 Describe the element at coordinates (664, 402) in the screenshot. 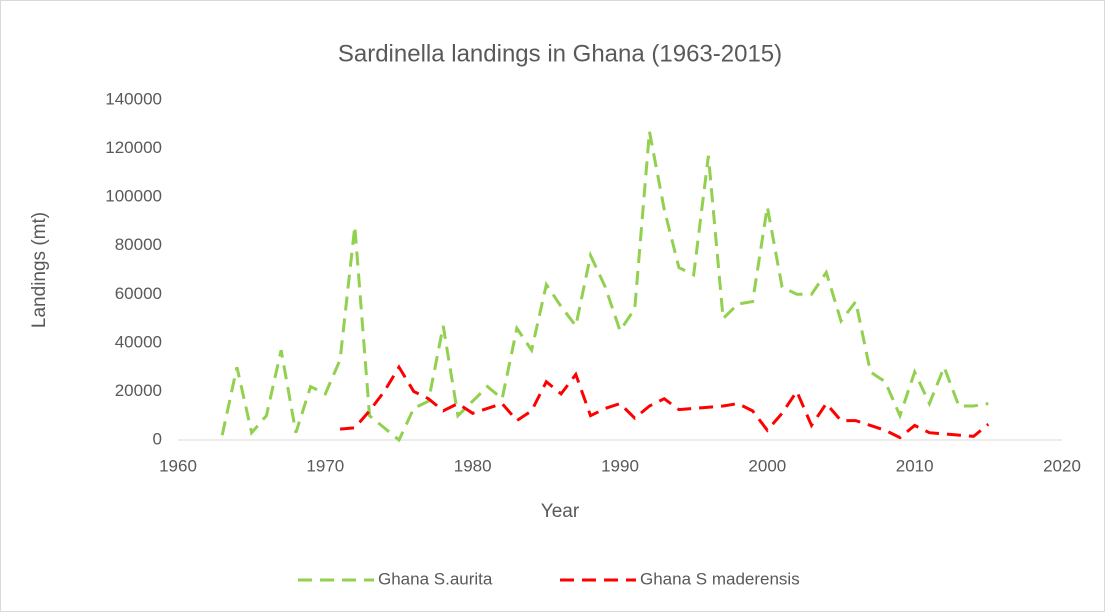

I see `series-line` at that location.